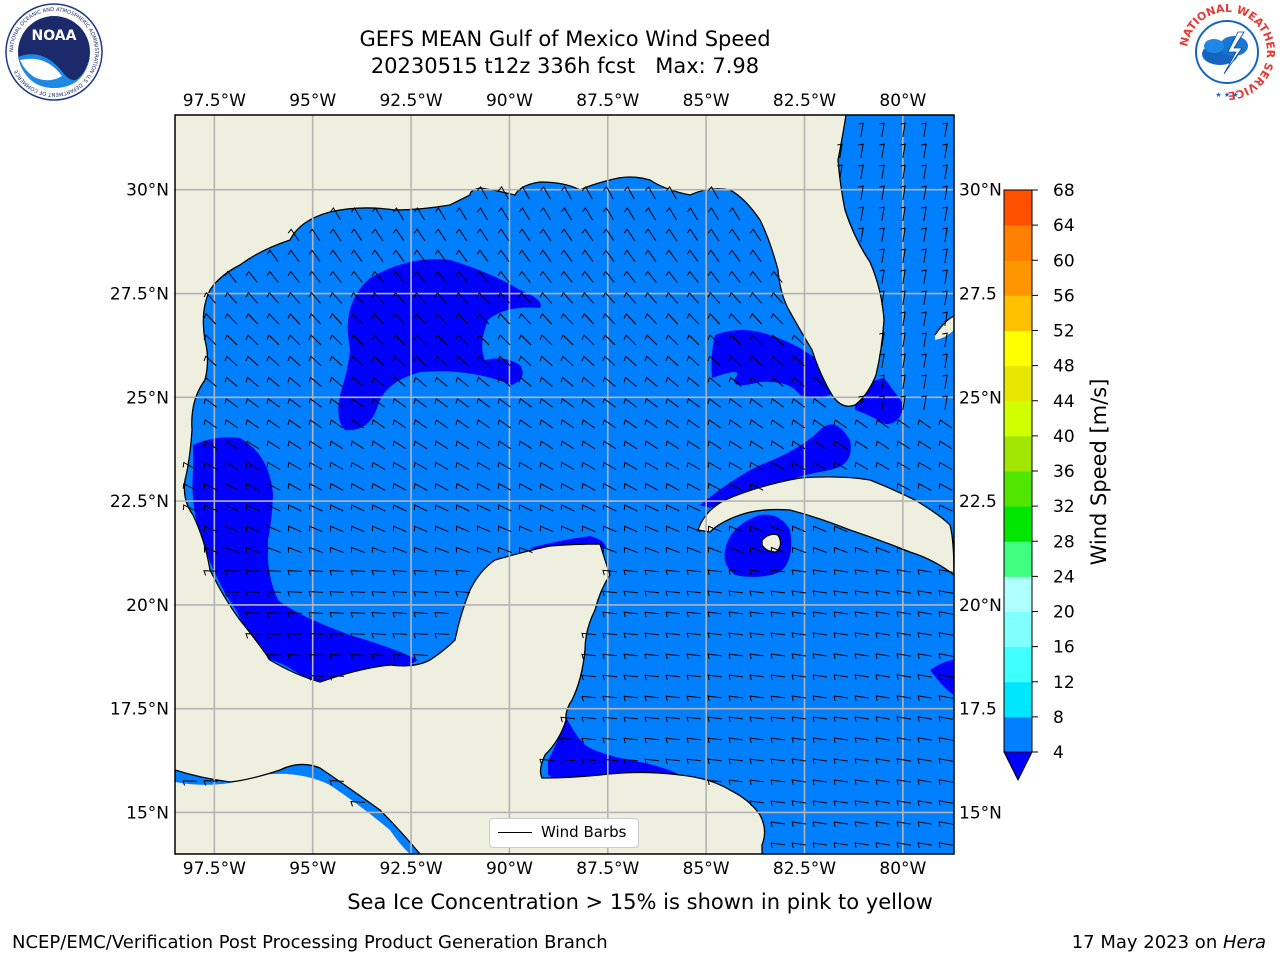 The width and height of the screenshot is (1280, 960). I want to click on lat-tick-label-right: 15°N, so click(980, 813).